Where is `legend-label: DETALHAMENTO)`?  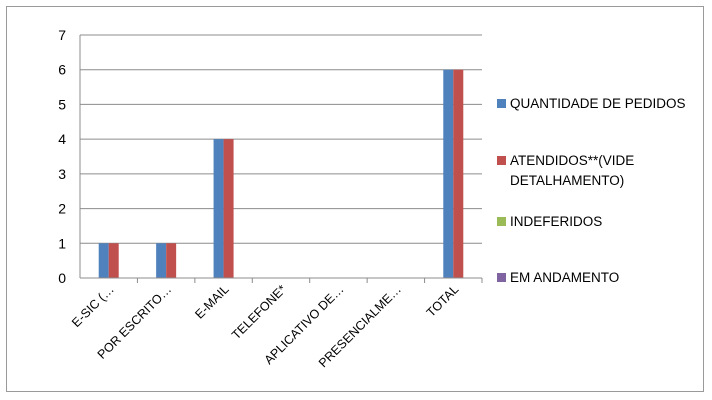 legend-label: DETALHAMENTO) is located at coordinates (567, 180).